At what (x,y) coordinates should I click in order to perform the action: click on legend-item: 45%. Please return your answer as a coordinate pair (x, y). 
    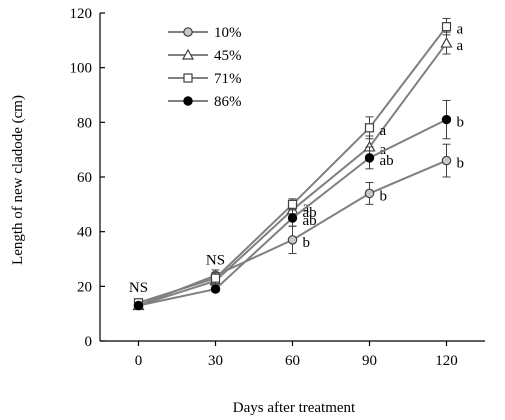
    Looking at the image, I should click on (205, 56).